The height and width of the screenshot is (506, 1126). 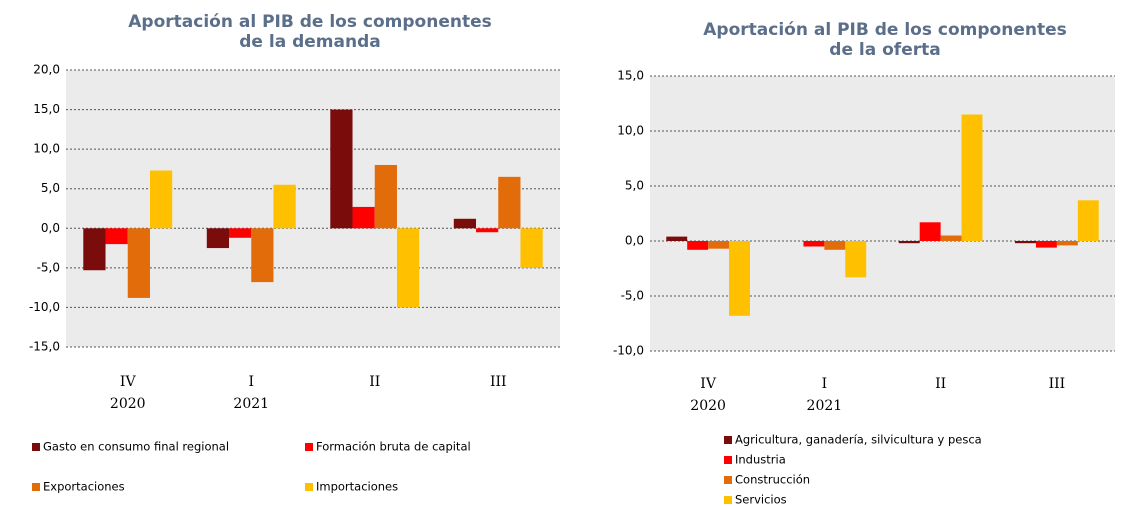 I want to click on chart-title: de la demanda, so click(x=309, y=42).